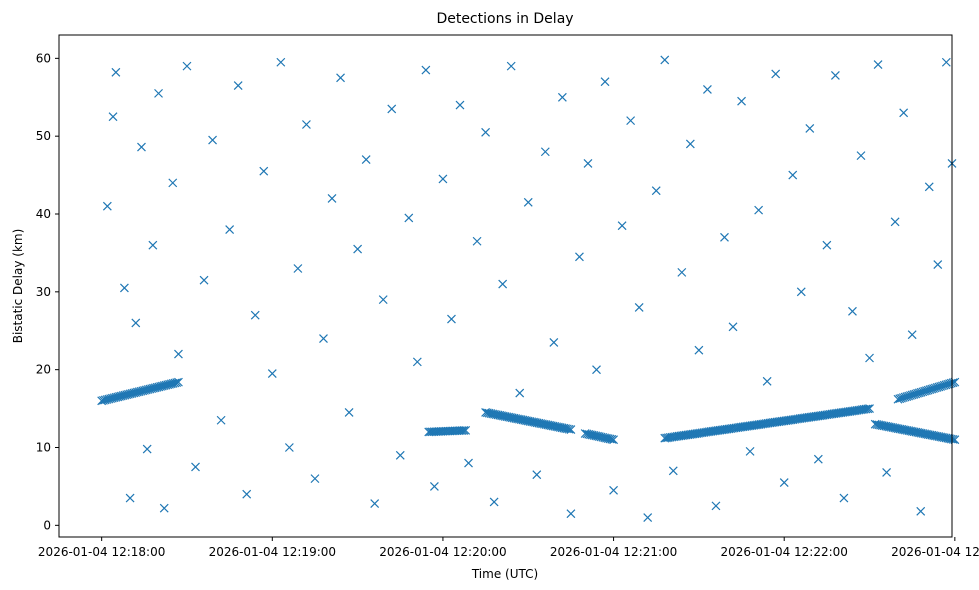 This screenshot has width=979, height=590. Describe the element at coordinates (43, 136) in the screenshot. I see `y-tick-label: 50` at that location.